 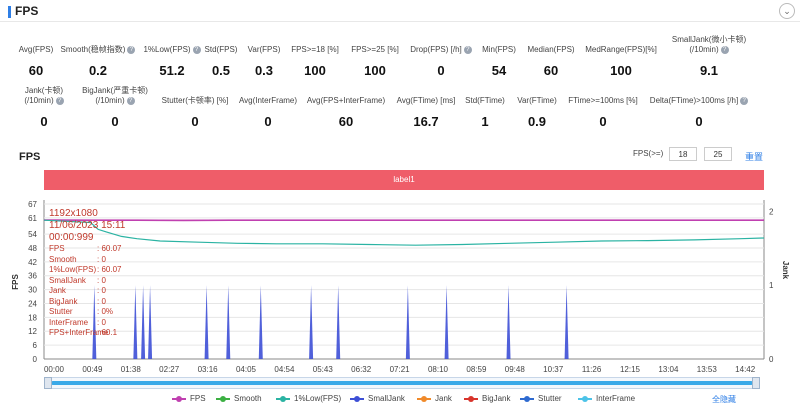 I want to click on x-tick-label: 08:10, so click(x=438, y=369).